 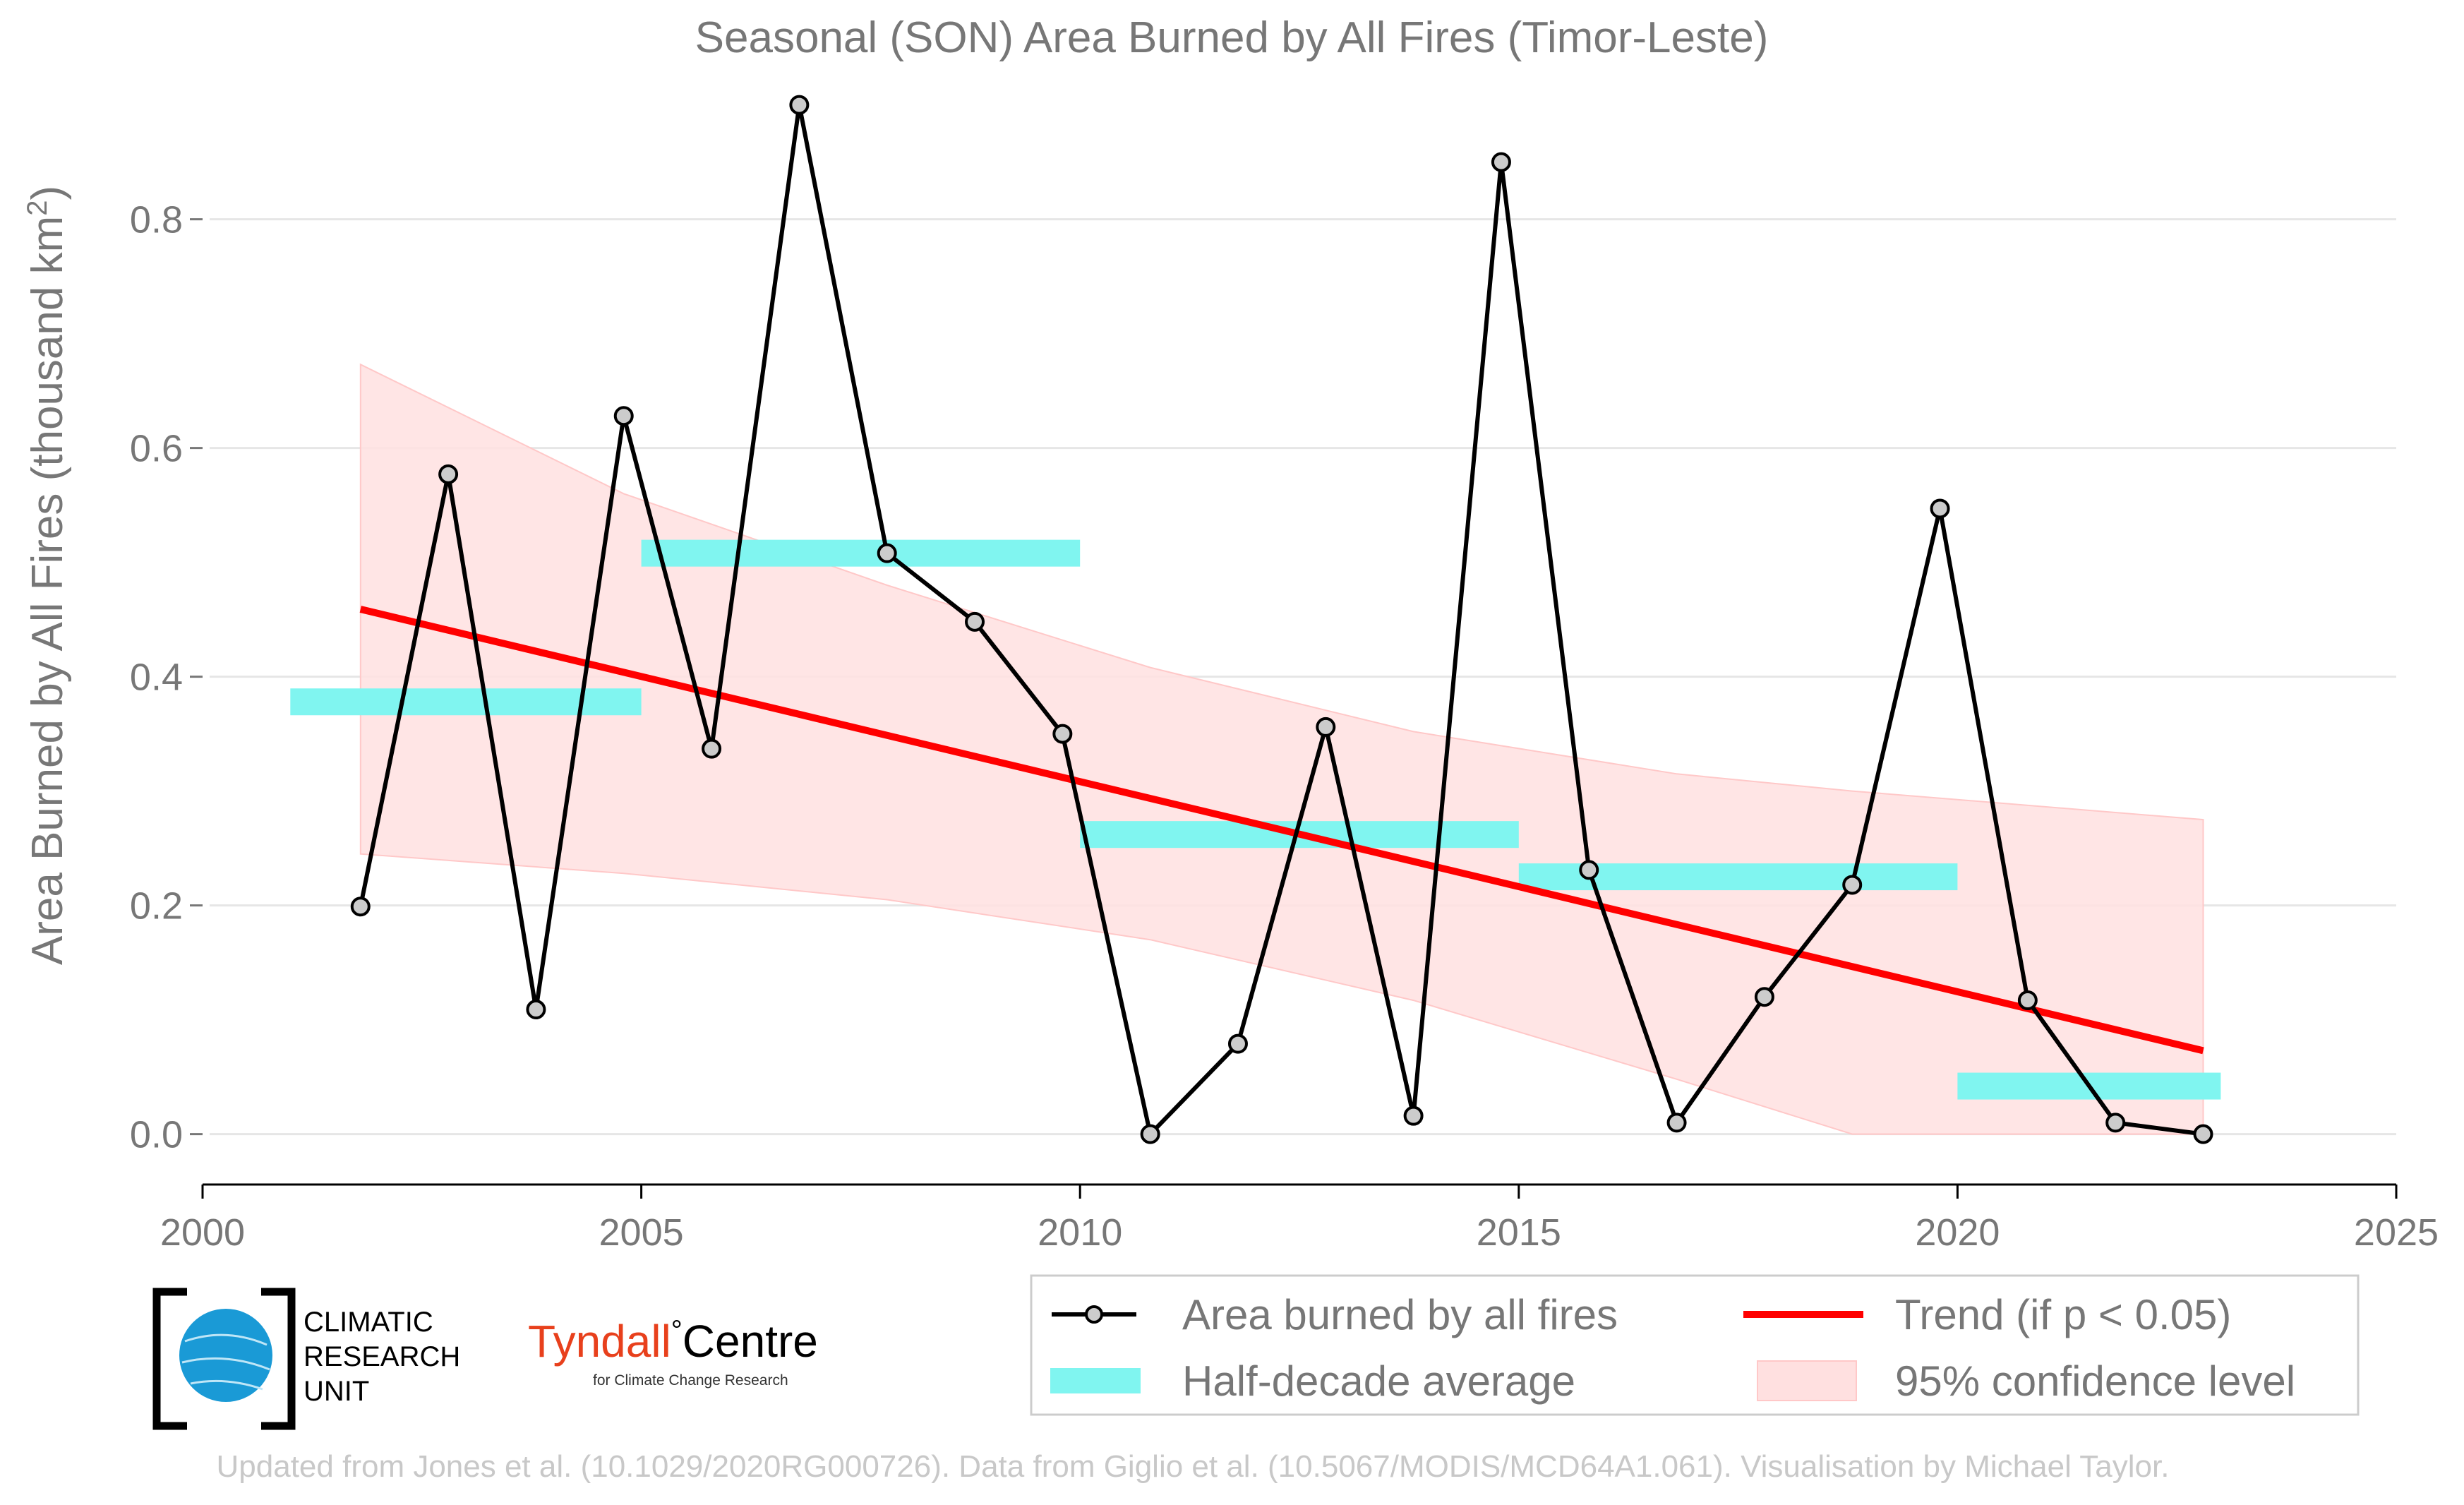 What do you see at coordinates (1519, 1232) in the screenshot?
I see `x-tick-label: 2015` at bounding box center [1519, 1232].